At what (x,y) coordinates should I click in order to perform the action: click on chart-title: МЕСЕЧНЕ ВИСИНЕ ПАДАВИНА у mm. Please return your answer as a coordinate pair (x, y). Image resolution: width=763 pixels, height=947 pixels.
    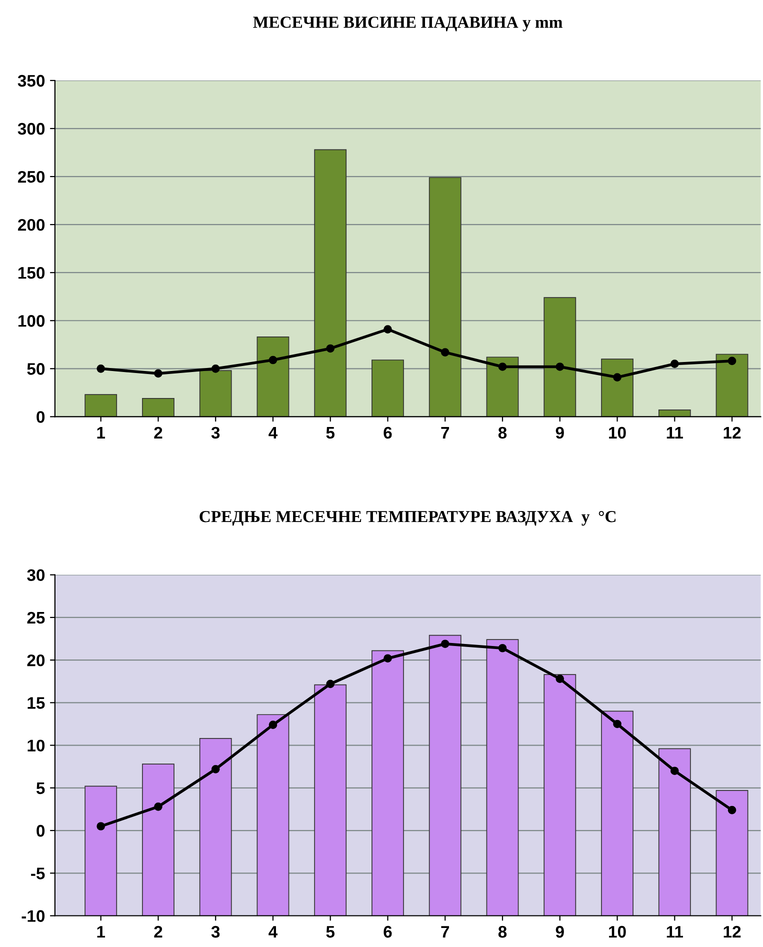
    Looking at the image, I should click on (407, 24).